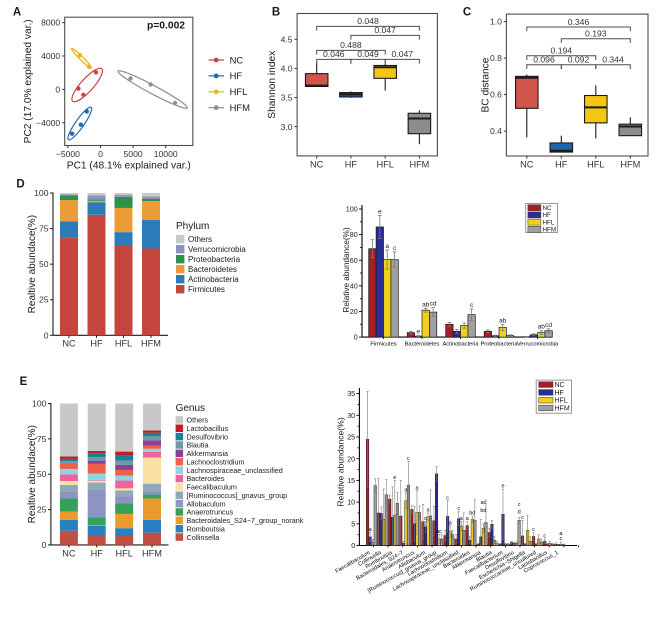 Image resolution: width=669 pixels, height=617 pixels. I want to click on svg-text: 10, so click(351, 502).